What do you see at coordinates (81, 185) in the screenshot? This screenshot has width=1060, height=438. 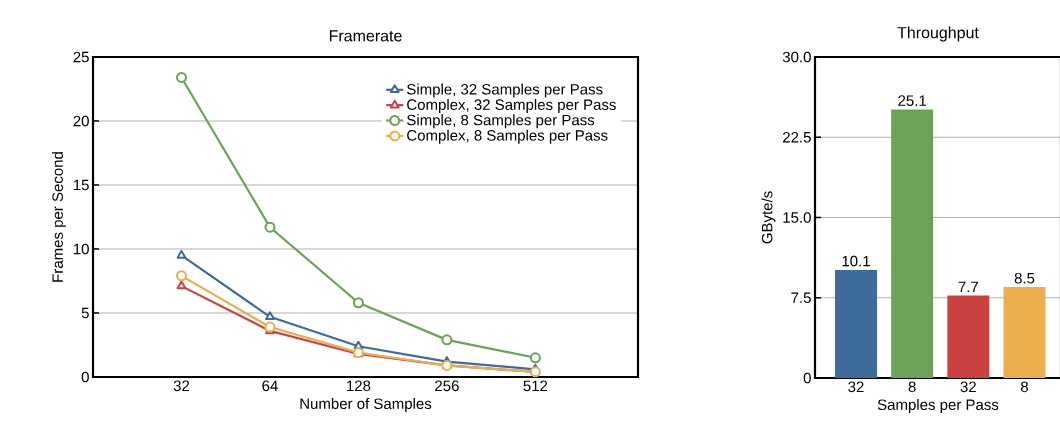 I see `y-tick-label: 15` at bounding box center [81, 185].